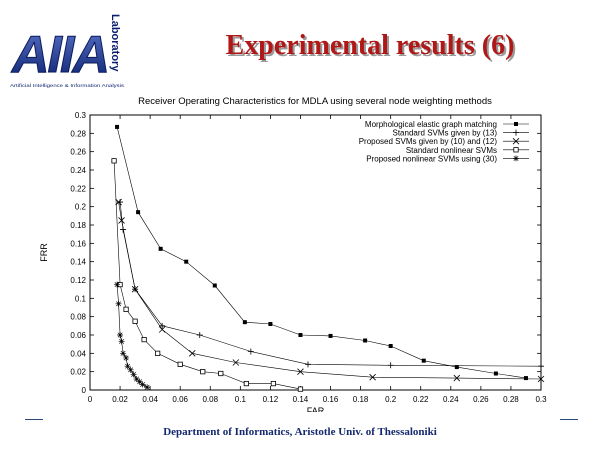 This screenshot has height=450, width=600. Describe the element at coordinates (445, 133) in the screenshot. I see `legend-label: Standard SVMs given by (13)` at that location.